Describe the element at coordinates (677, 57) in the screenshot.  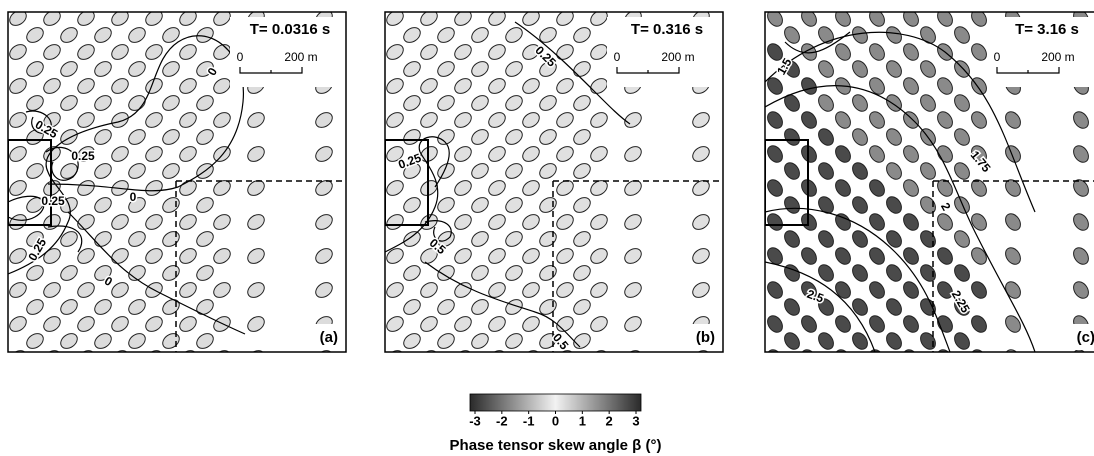
I see `scale-label: 200 m` at that location.